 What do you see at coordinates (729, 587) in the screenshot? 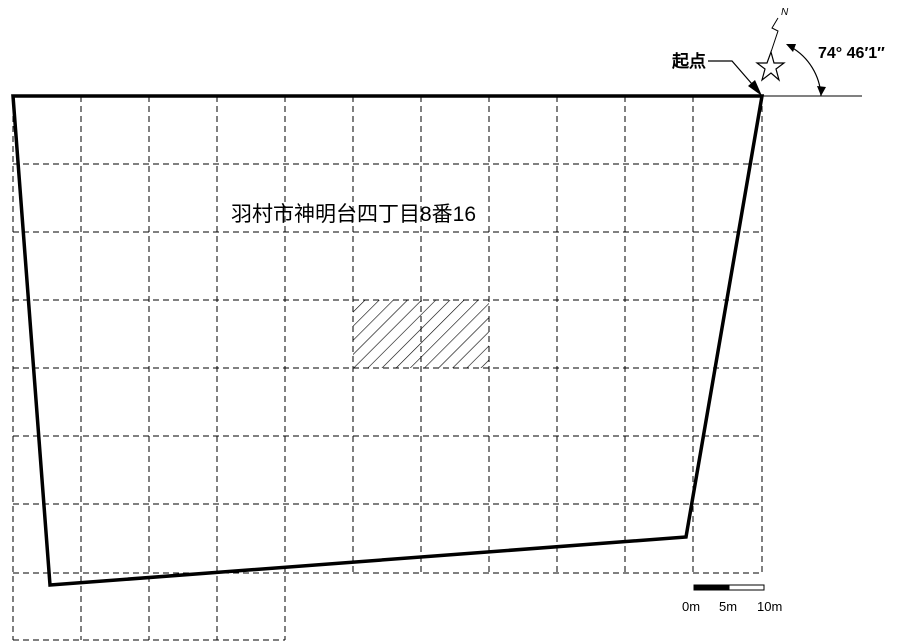
I see `scale-bar` at bounding box center [729, 587].